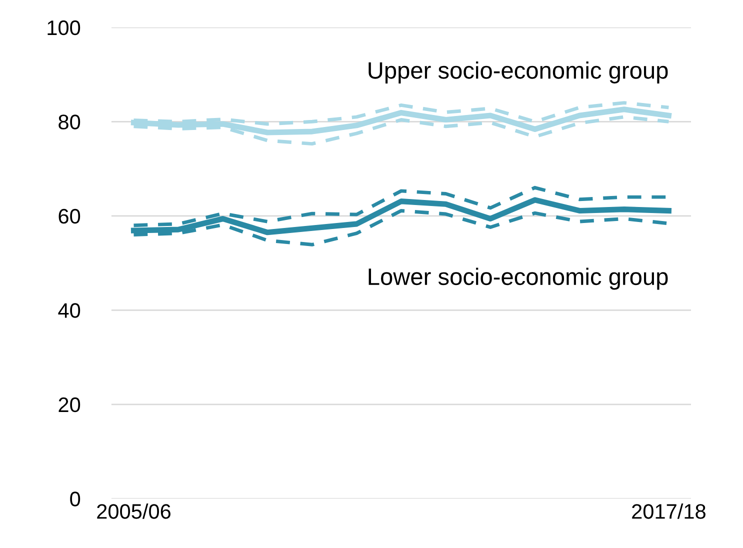  I want to click on y-tick-label: 100, so click(64, 28).